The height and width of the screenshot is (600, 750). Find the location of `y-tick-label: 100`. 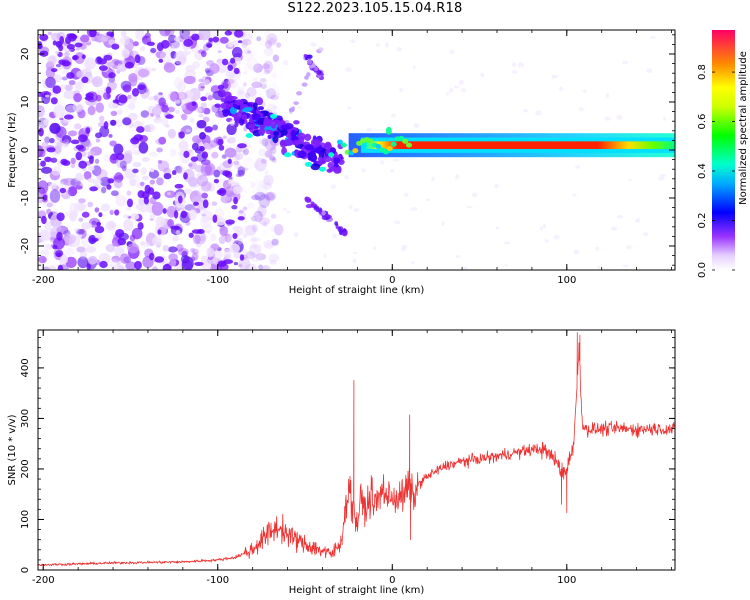

y-tick-label: 100 is located at coordinates (25, 519).